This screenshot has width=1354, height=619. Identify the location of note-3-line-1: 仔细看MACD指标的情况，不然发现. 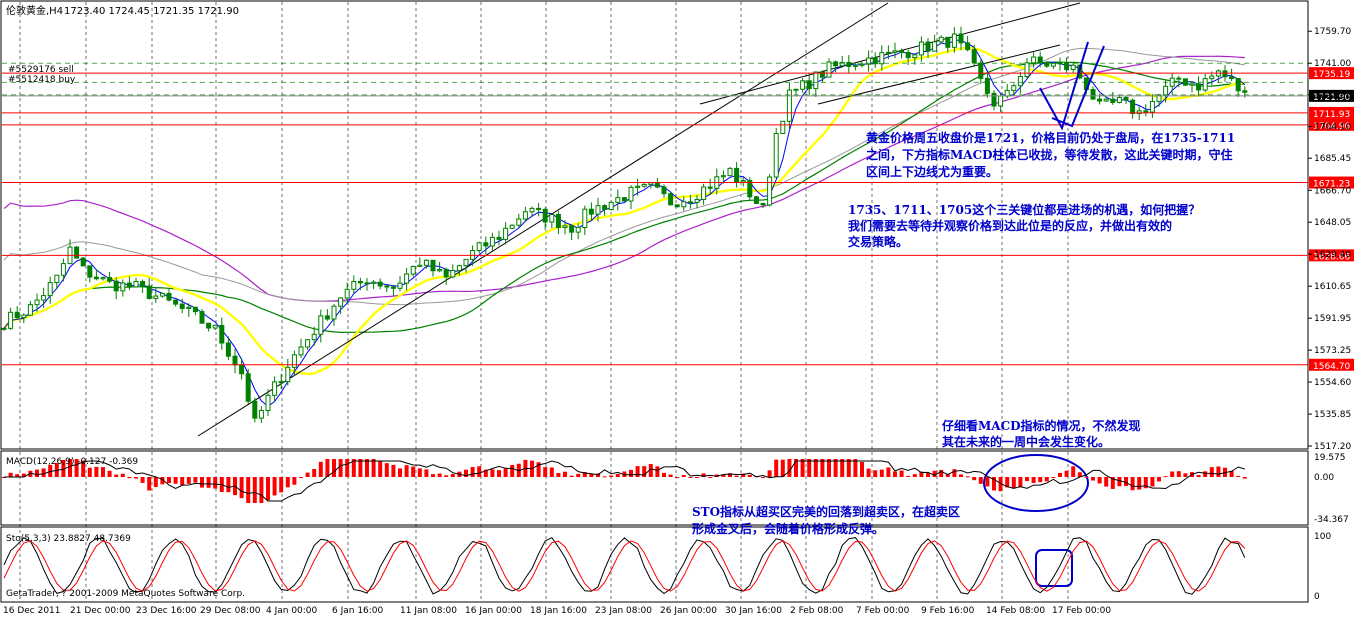
(1041, 425).